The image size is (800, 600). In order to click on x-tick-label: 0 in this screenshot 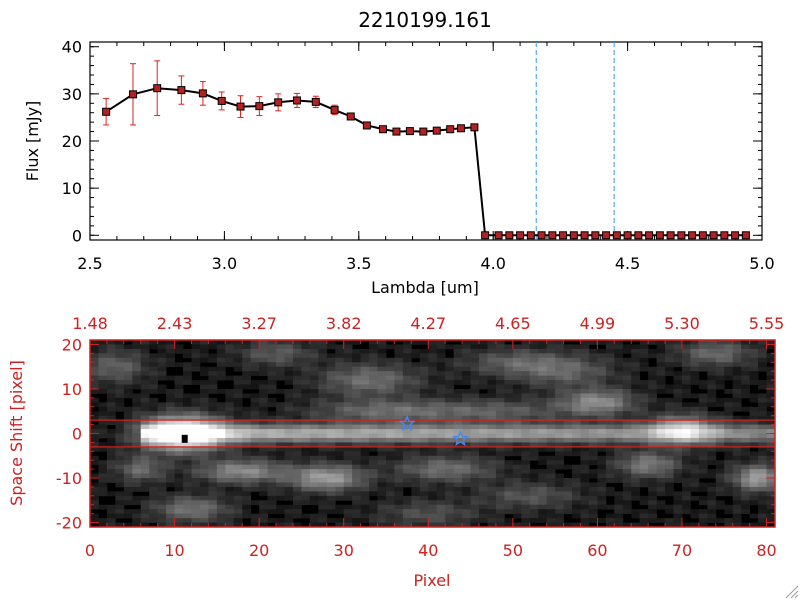, I will do `click(90, 550)`.